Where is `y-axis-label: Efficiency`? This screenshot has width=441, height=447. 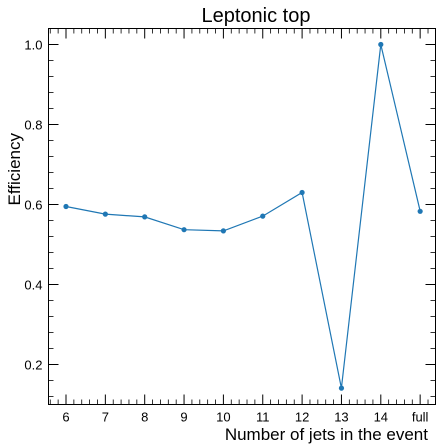 y-axis-label: Efficiency is located at coordinates (14, 169).